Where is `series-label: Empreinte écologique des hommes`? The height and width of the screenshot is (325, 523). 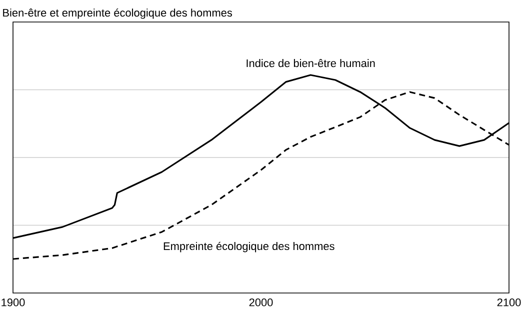 series-label: Empreinte écologique des hommes is located at coordinates (249, 247).